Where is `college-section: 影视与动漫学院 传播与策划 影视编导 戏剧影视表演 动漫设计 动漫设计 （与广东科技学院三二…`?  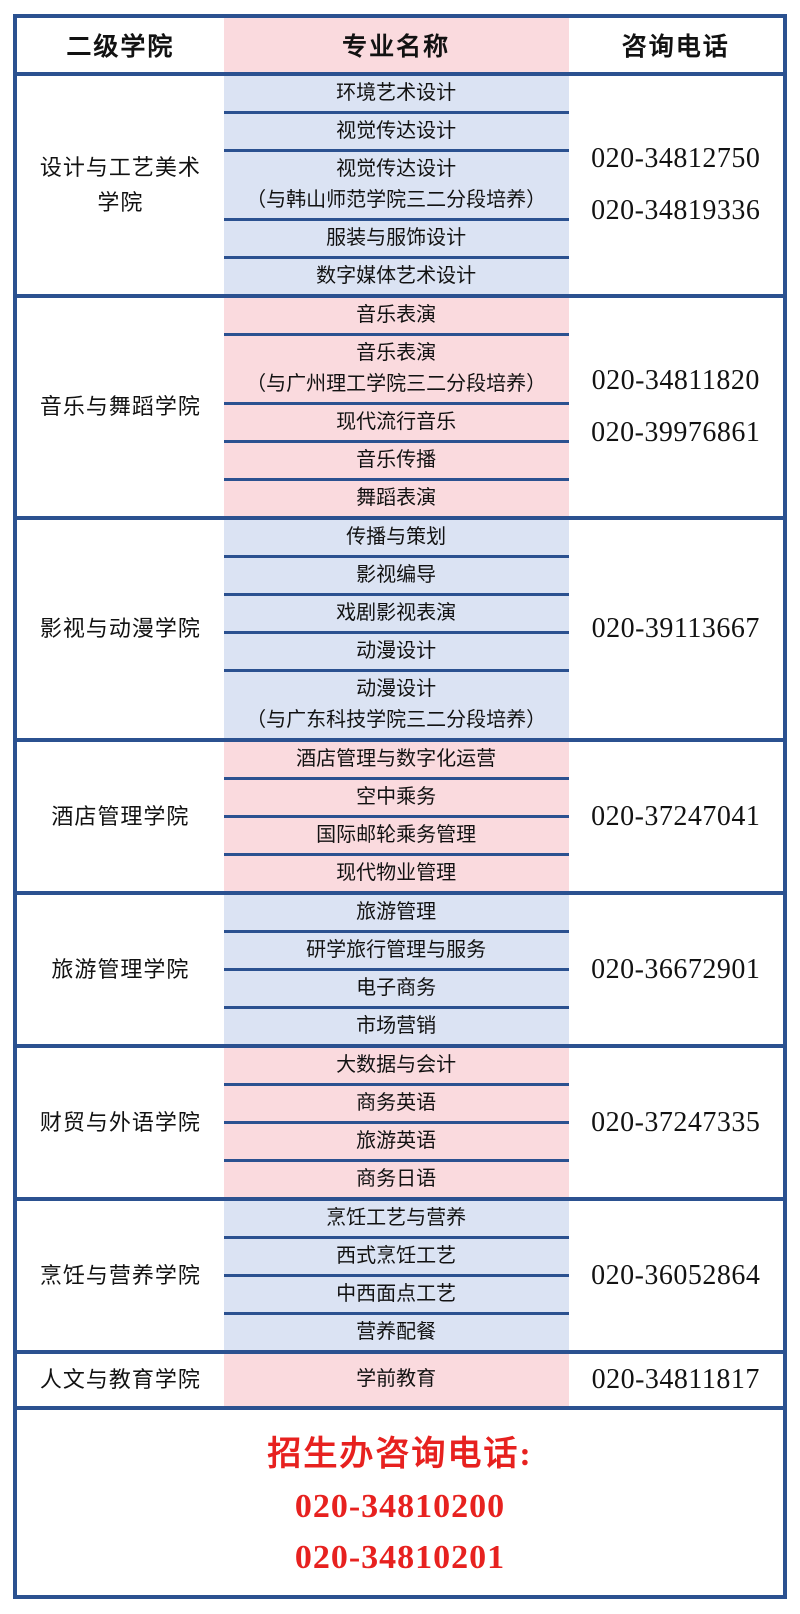 college-section: 影视与动漫学院 传播与策划 影视编导 戏剧影视表演 动漫设计 动漫设计 （与广东科技学院三二… is located at coordinates (400, 627).